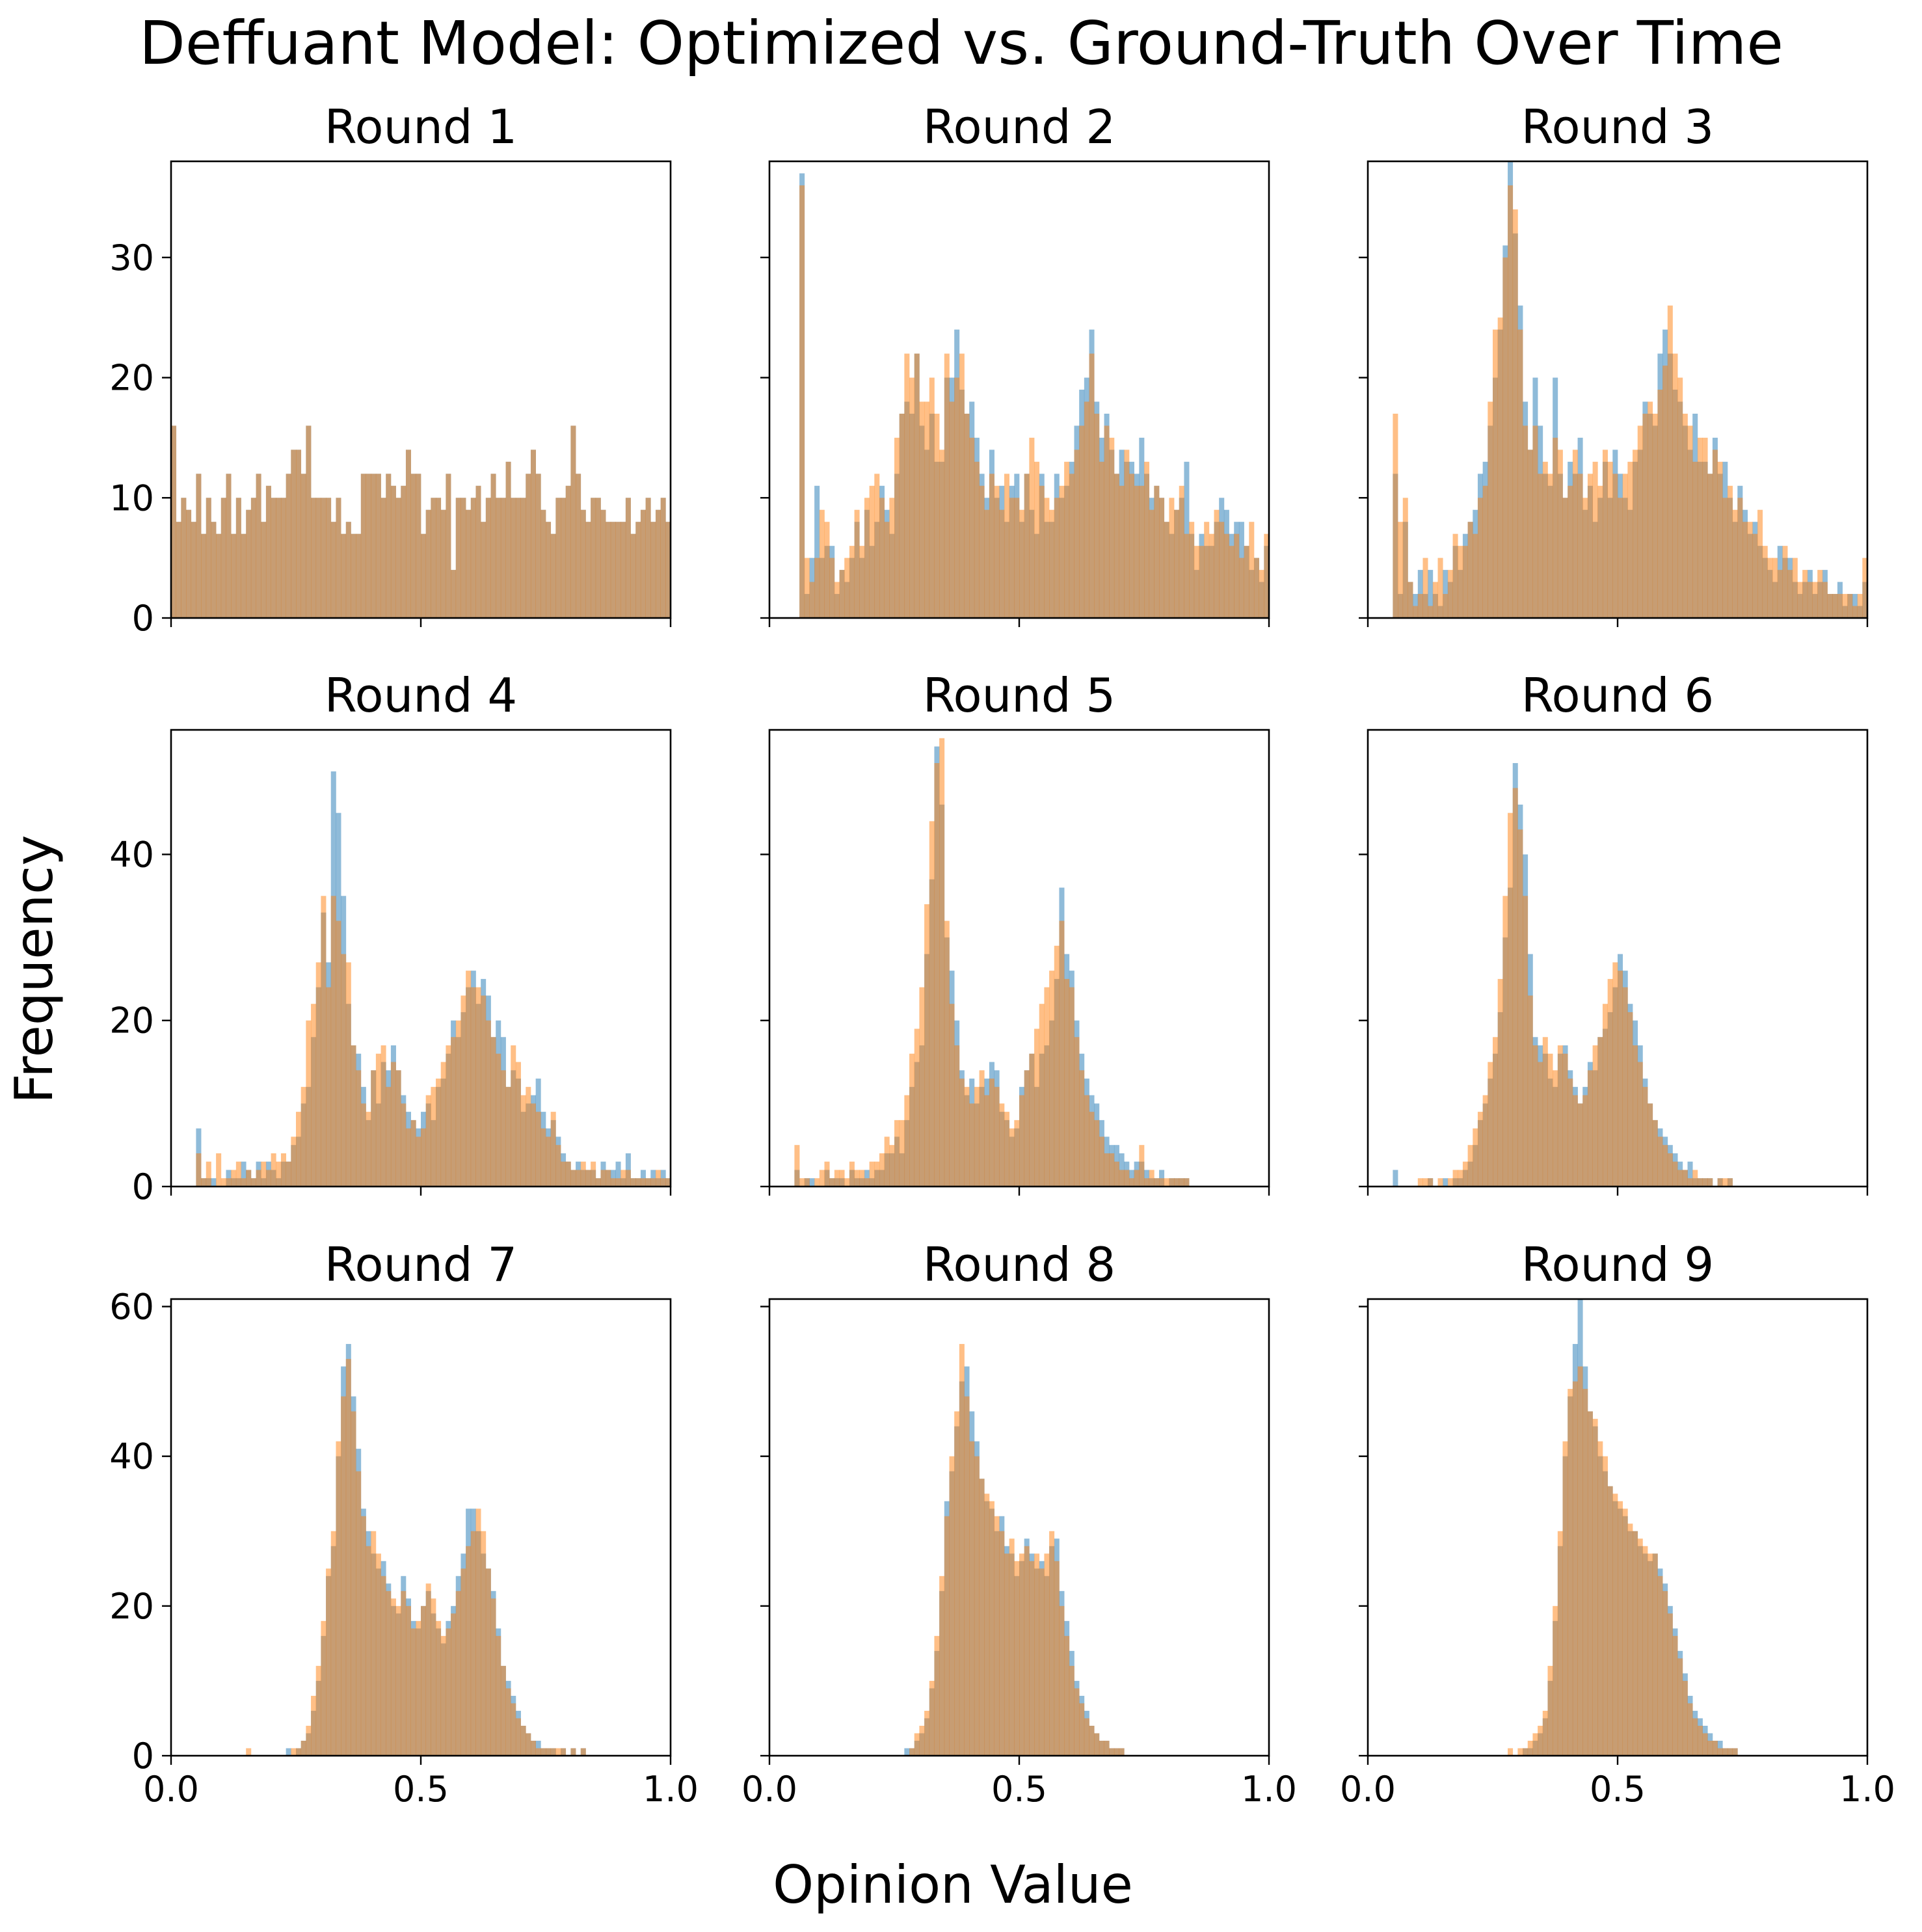 This screenshot has width=1922, height=1932. What do you see at coordinates (1368, 1789) in the screenshot?
I see `x-tick-label: 0.0` at bounding box center [1368, 1789].